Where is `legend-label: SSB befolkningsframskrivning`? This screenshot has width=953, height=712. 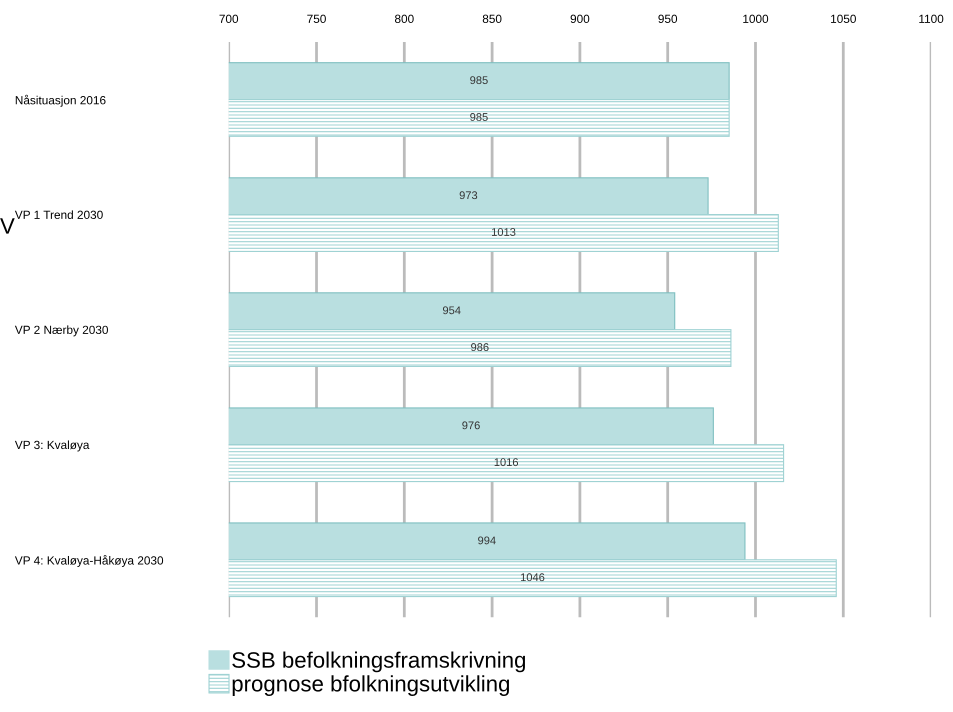 legend-label: SSB befolkningsframskrivning is located at coordinates (378, 662).